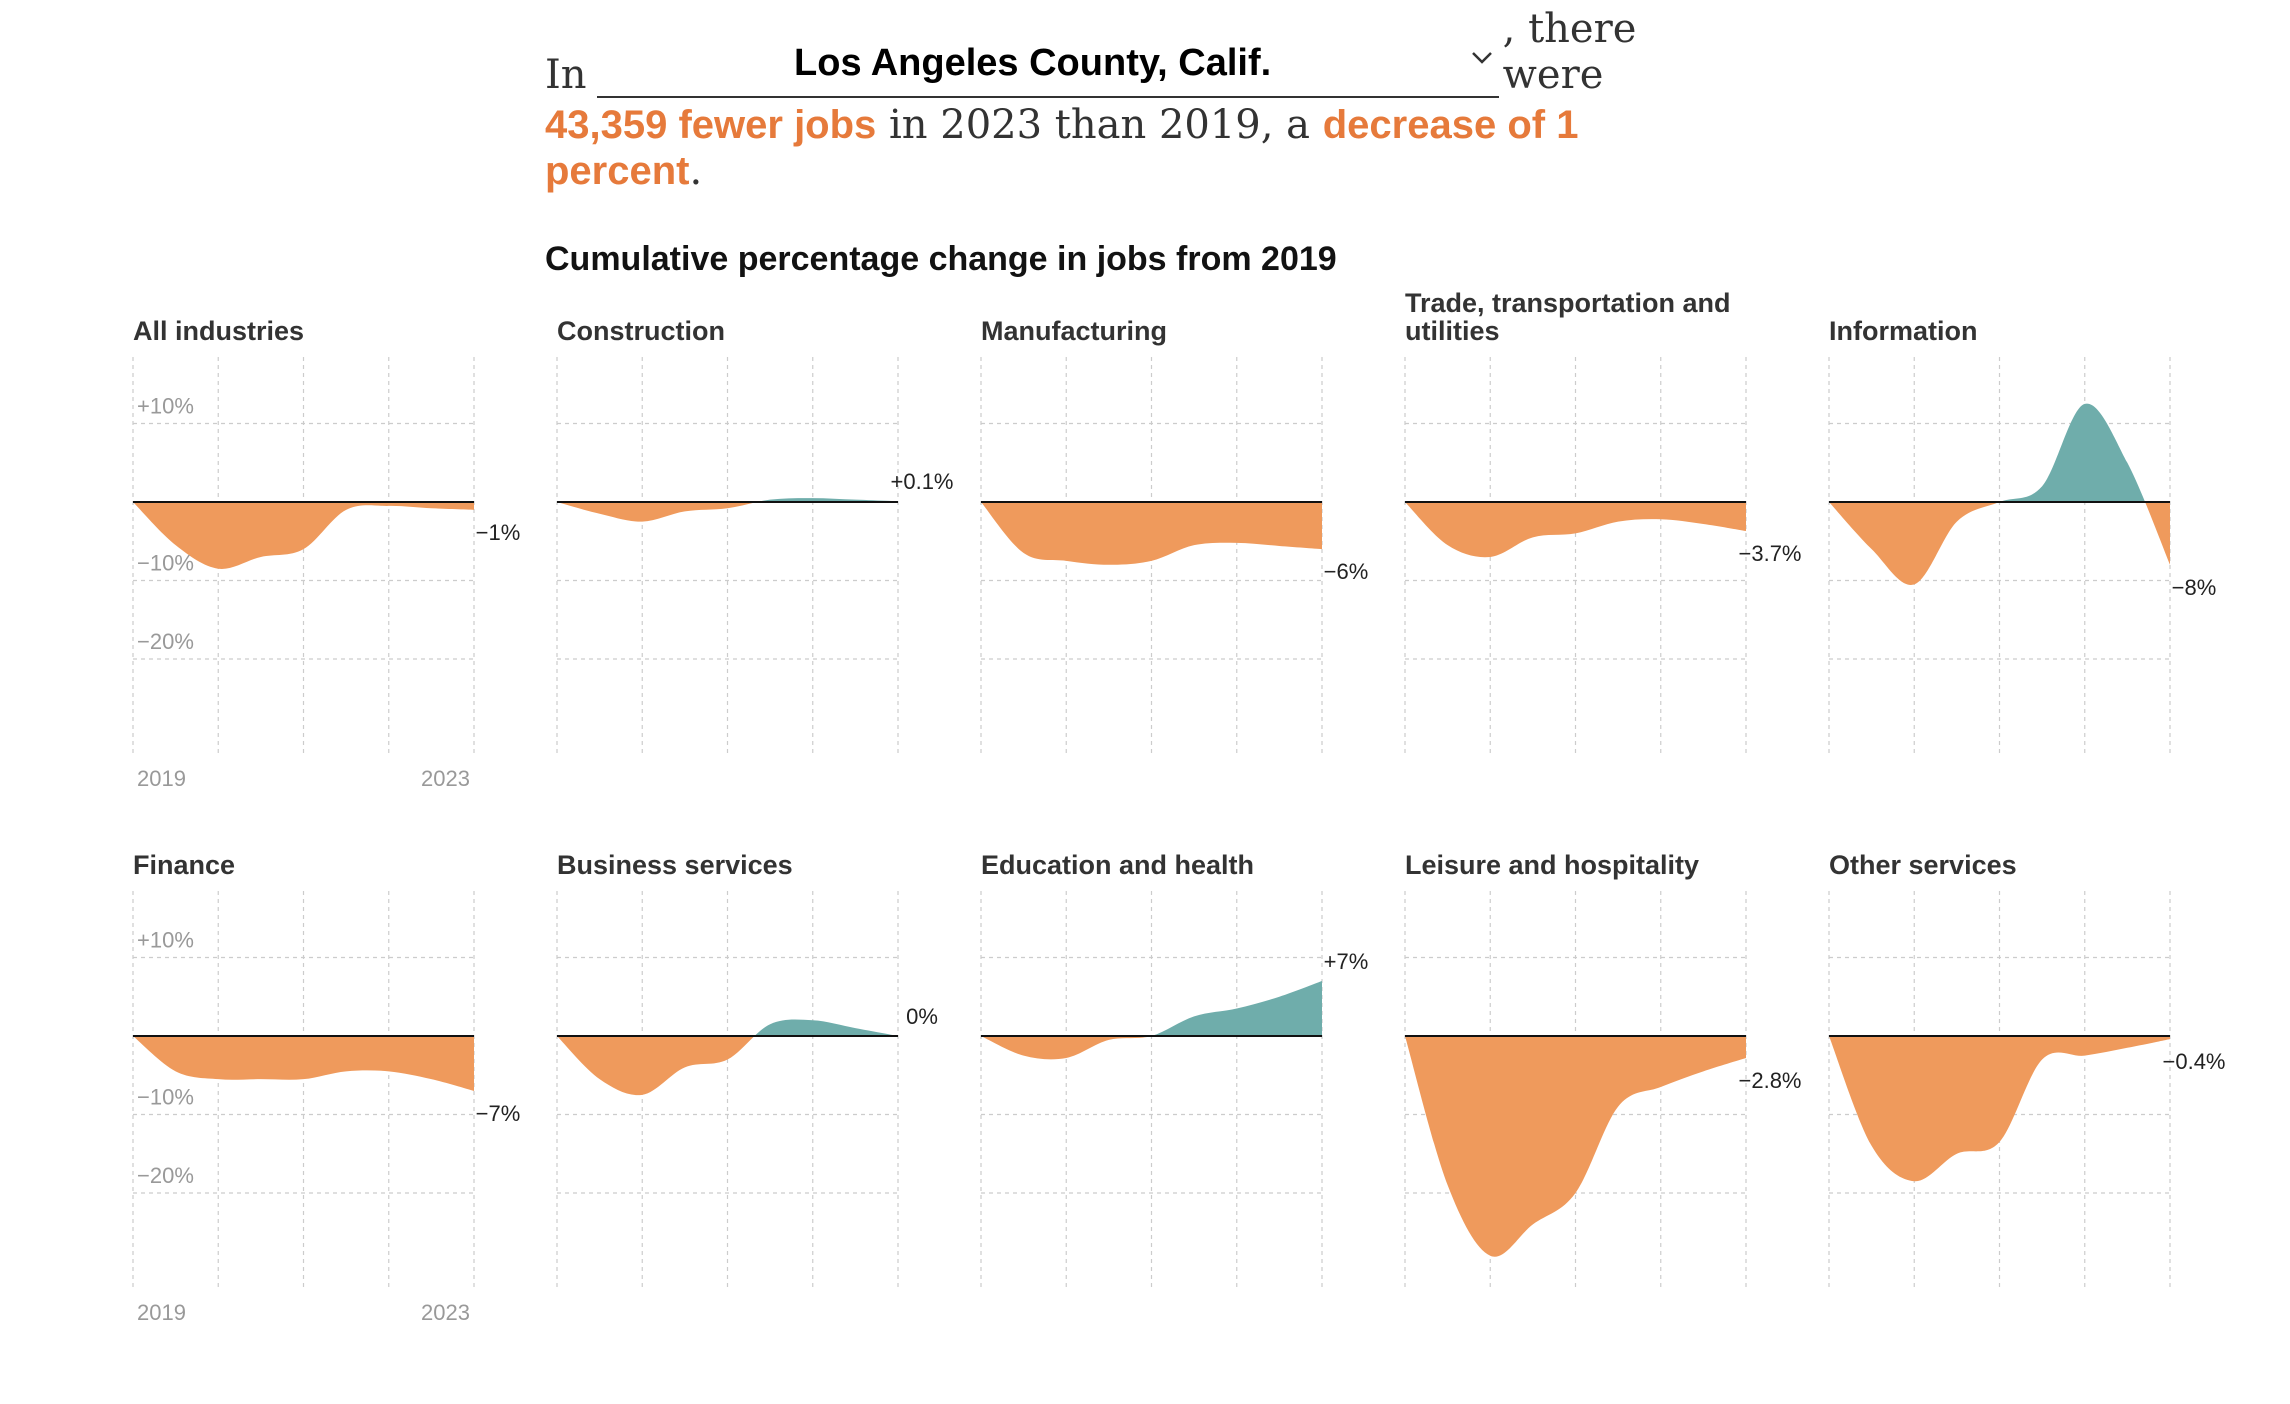 This screenshot has height=1404, width=2290. Describe the element at coordinates (2194, 587) in the screenshot. I see `end-value-label: −8%` at that location.